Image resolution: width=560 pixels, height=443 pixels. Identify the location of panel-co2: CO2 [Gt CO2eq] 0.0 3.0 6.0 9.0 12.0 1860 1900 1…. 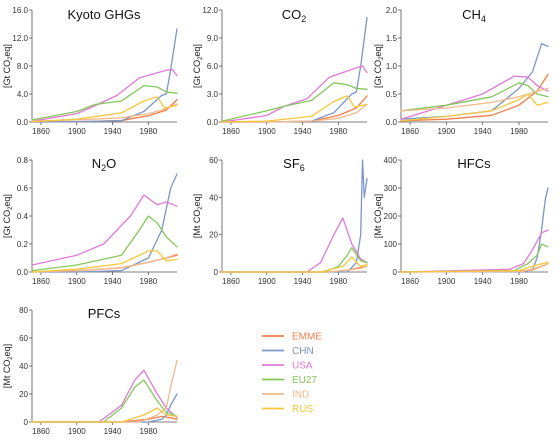
(280, 71).